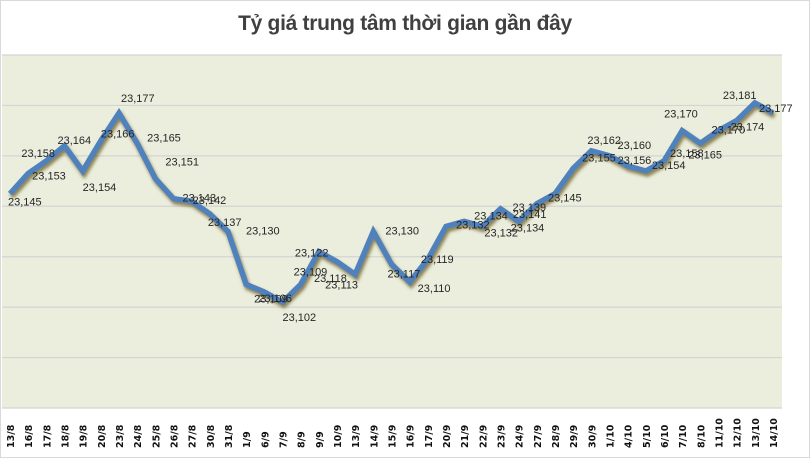  I want to click on data-label: 23,119, so click(437, 260).